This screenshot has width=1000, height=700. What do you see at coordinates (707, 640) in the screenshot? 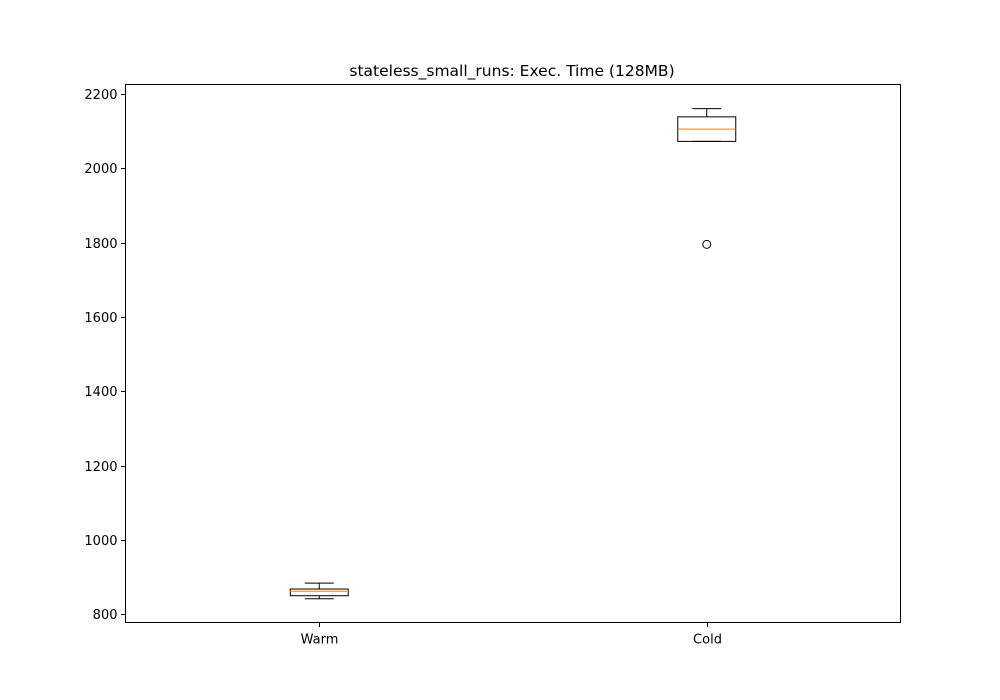
I see `x-tick-label-cold: Cold` at bounding box center [707, 640].